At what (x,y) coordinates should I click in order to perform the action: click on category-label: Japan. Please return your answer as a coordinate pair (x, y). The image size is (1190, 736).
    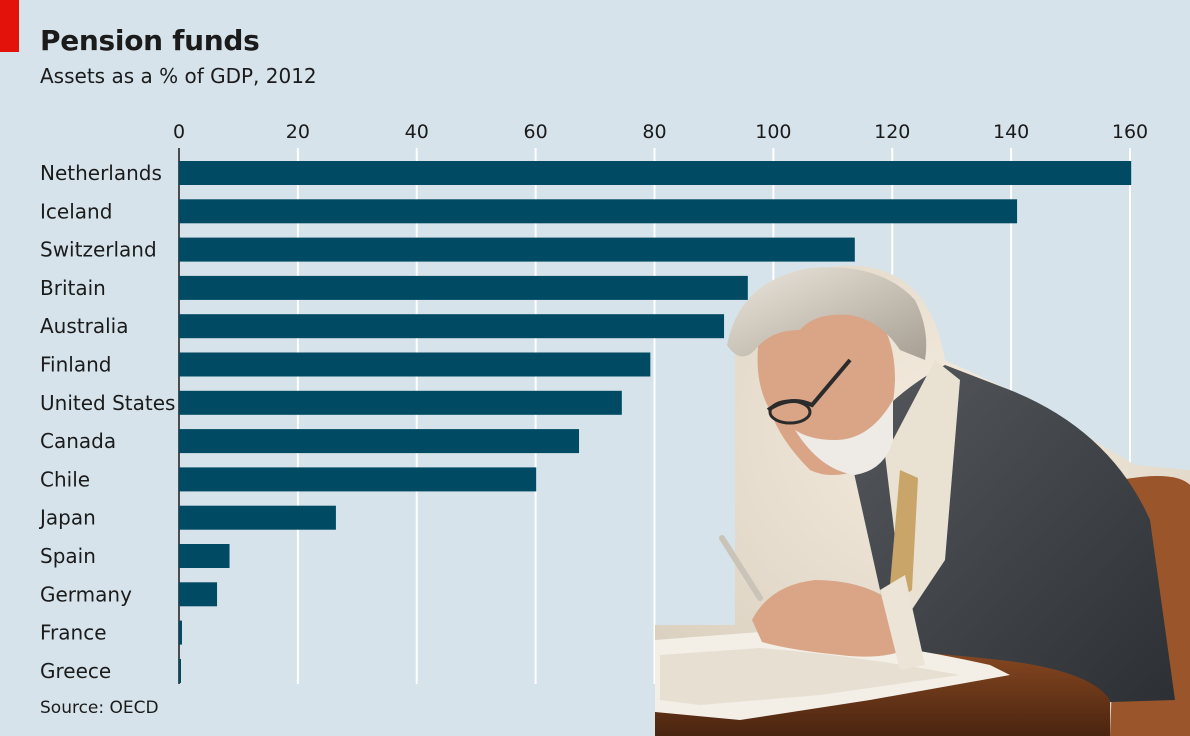
    Looking at the image, I should click on (67, 518).